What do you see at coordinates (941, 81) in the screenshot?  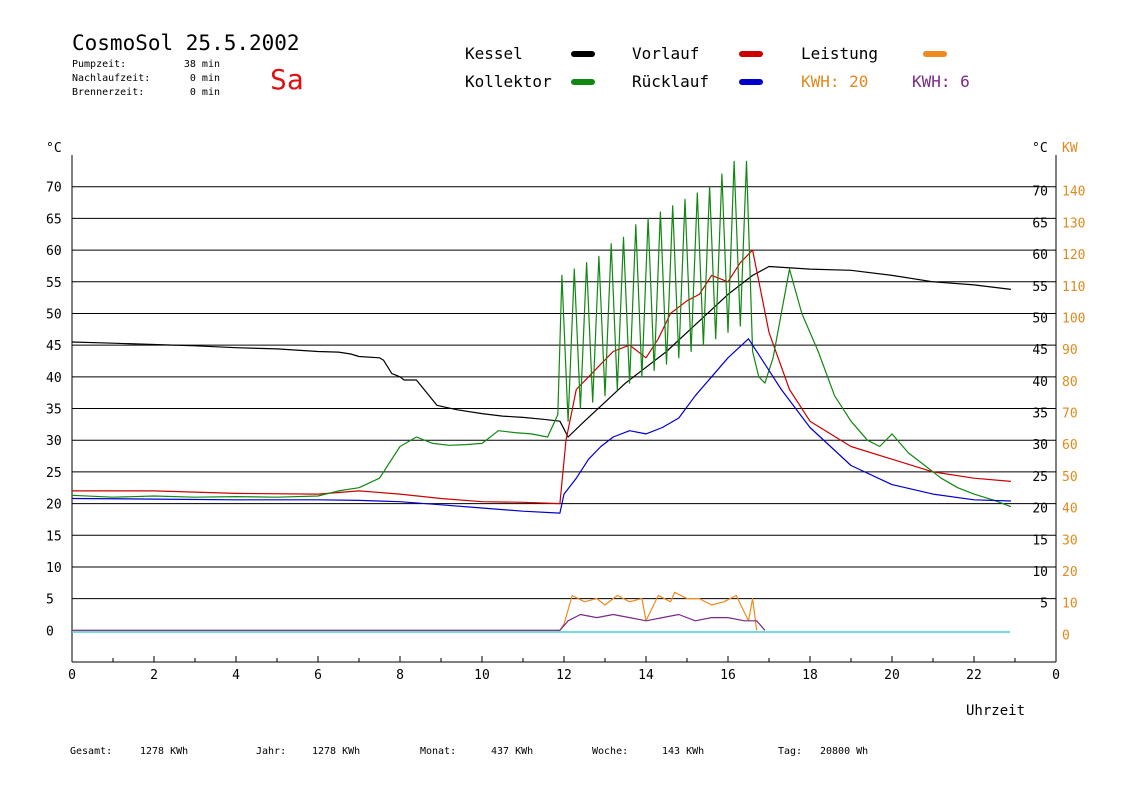 I see `legend-kwh-secondary: KWH: 6` at bounding box center [941, 81].